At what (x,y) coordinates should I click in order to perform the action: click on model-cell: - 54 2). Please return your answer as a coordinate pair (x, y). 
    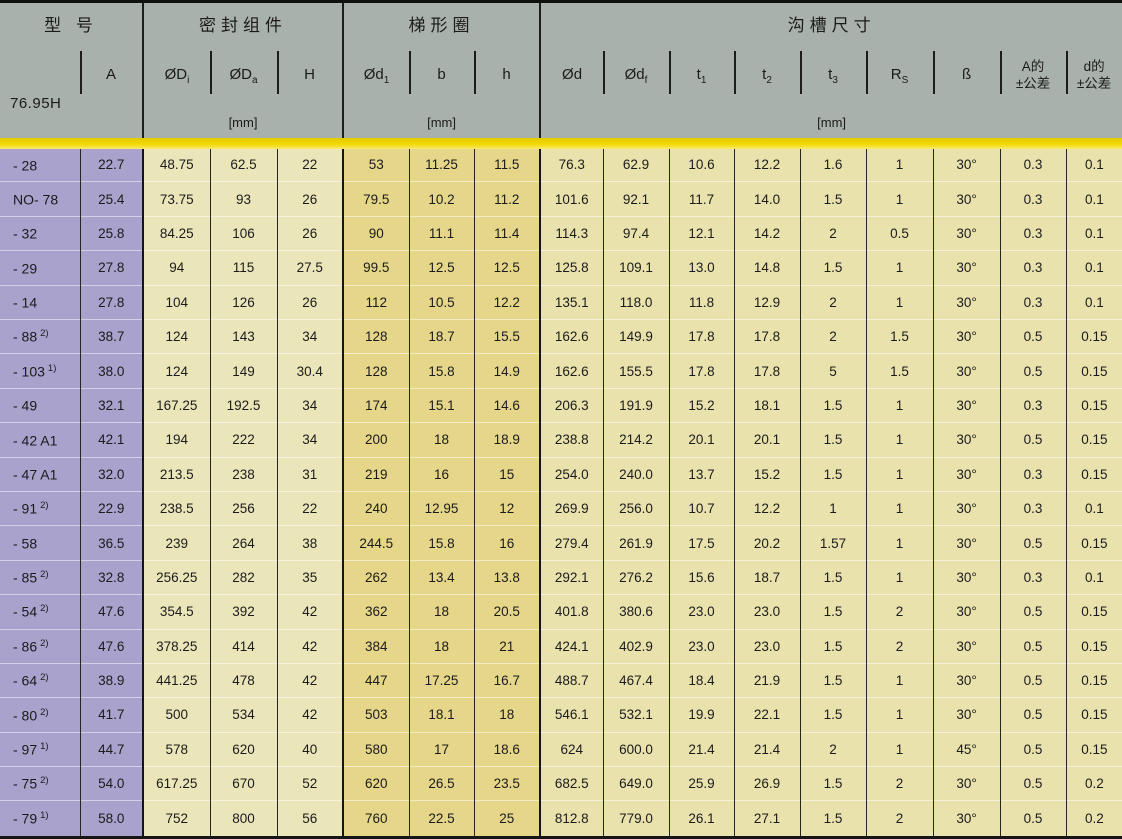
    Looking at the image, I should click on (40, 611).